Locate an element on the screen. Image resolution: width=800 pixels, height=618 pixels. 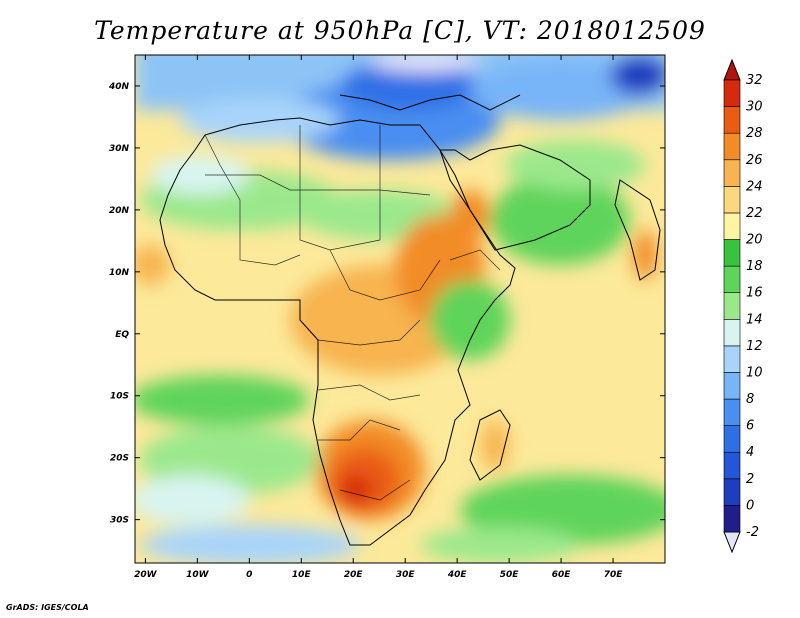
colorbar-label: 22 is located at coordinates (754, 213).